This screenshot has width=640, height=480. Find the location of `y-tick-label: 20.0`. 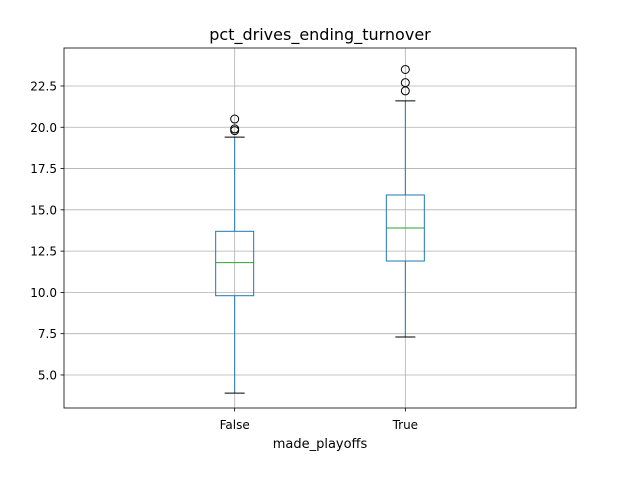

y-tick-label: 20.0 is located at coordinates (43, 128).